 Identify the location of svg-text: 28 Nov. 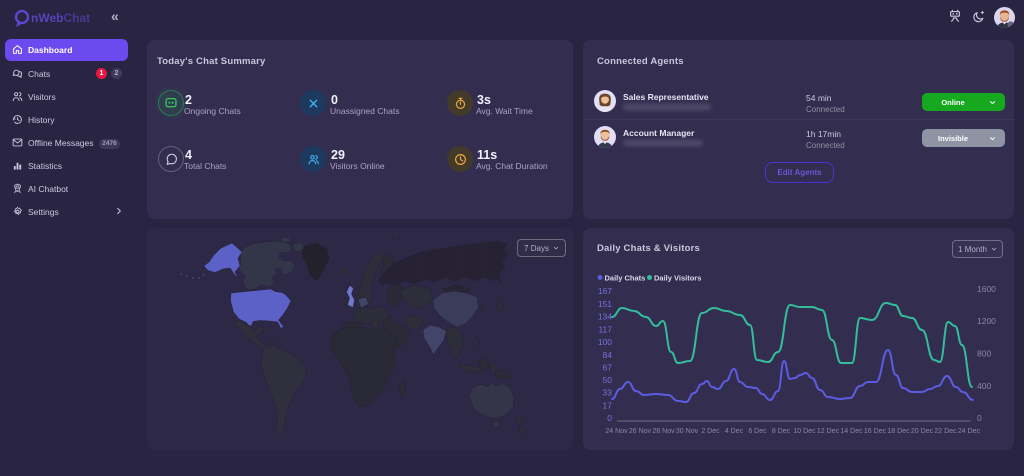
(663, 431).